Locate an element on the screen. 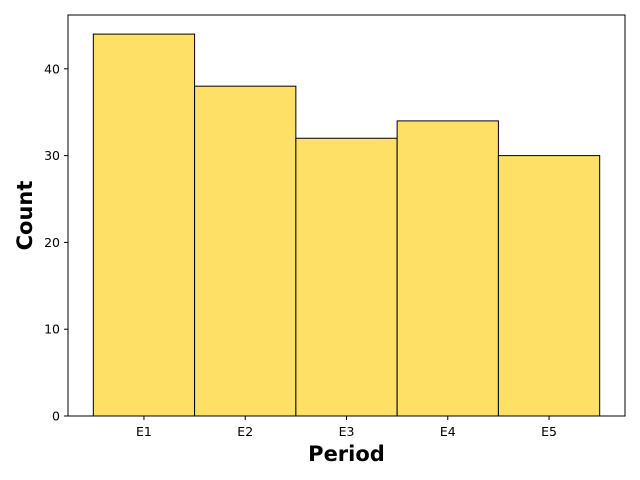  y-tick-label: 0 is located at coordinates (56, 416).